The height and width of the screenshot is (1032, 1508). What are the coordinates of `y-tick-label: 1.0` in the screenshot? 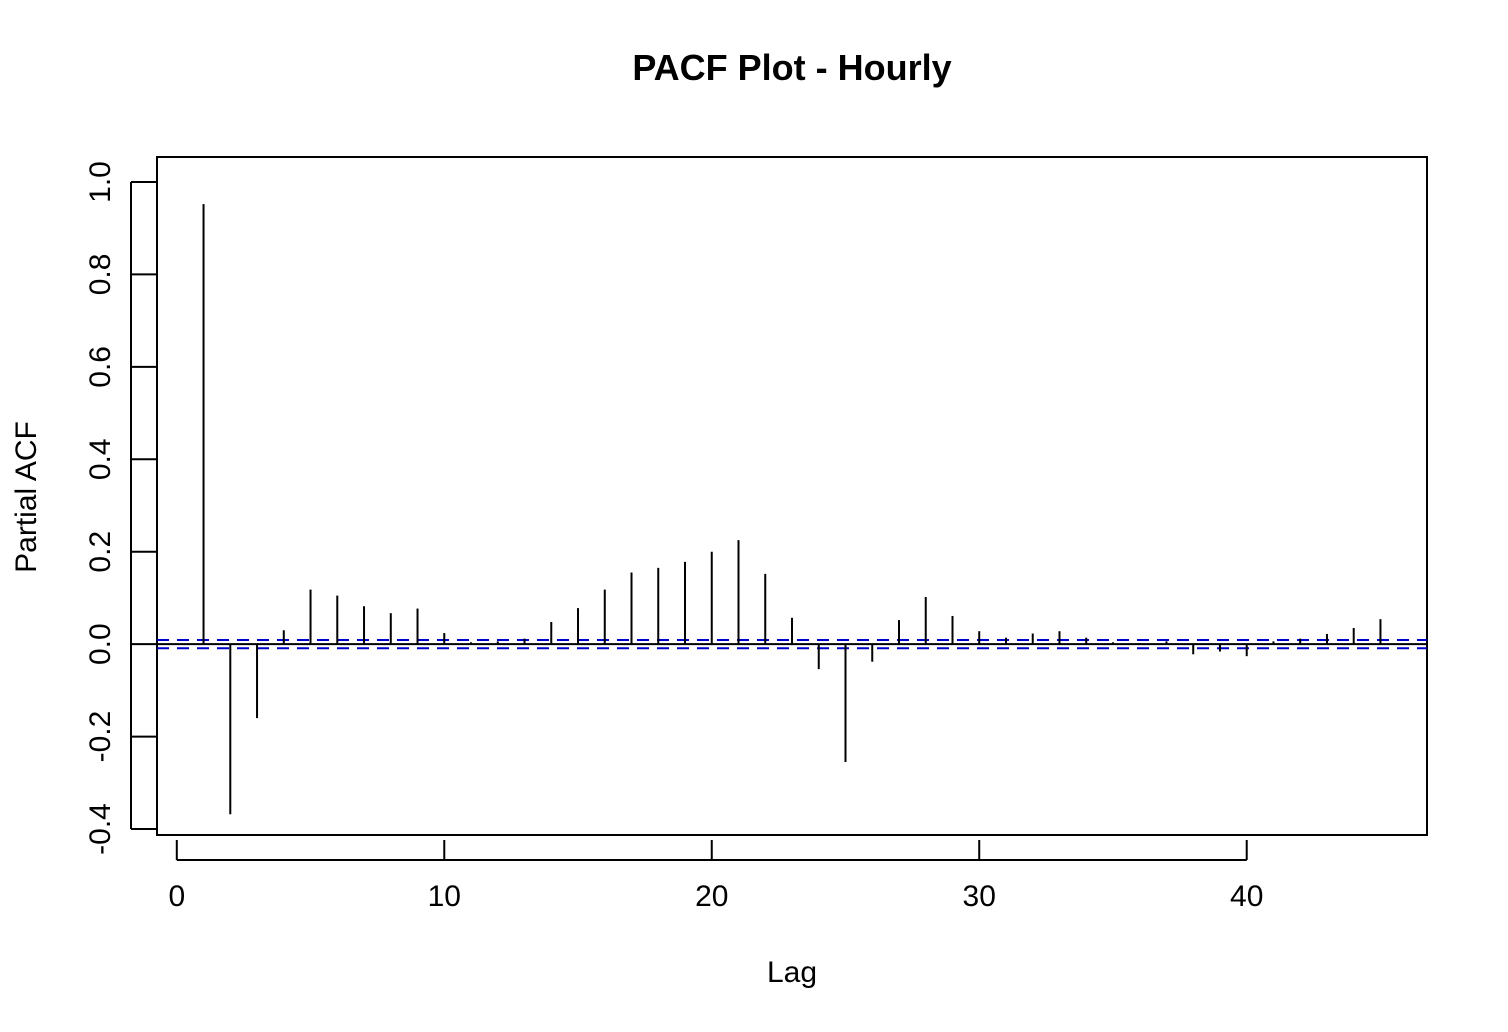 It's located at (100, 182).